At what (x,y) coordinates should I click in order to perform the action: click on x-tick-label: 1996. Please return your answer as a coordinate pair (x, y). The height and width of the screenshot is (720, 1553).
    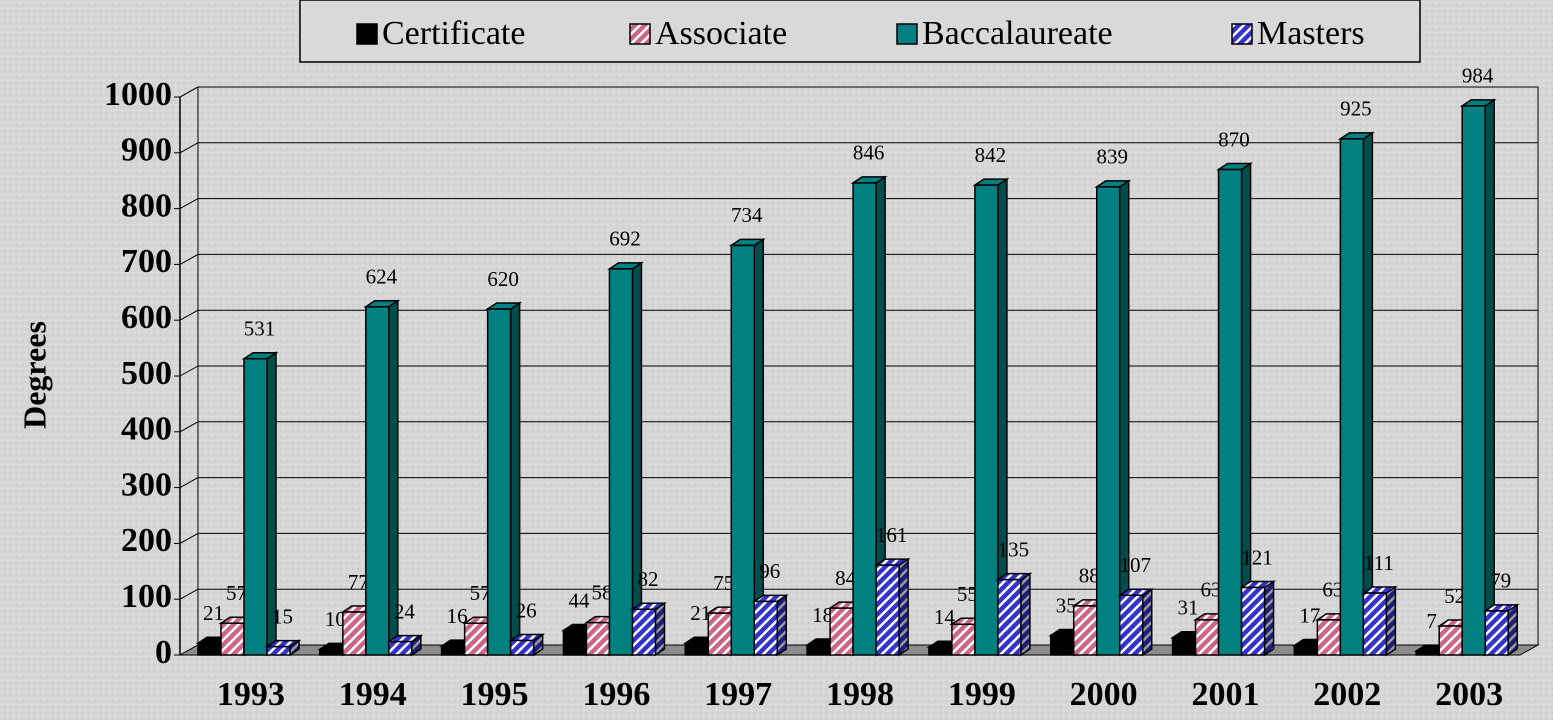
    Looking at the image, I should click on (616, 694).